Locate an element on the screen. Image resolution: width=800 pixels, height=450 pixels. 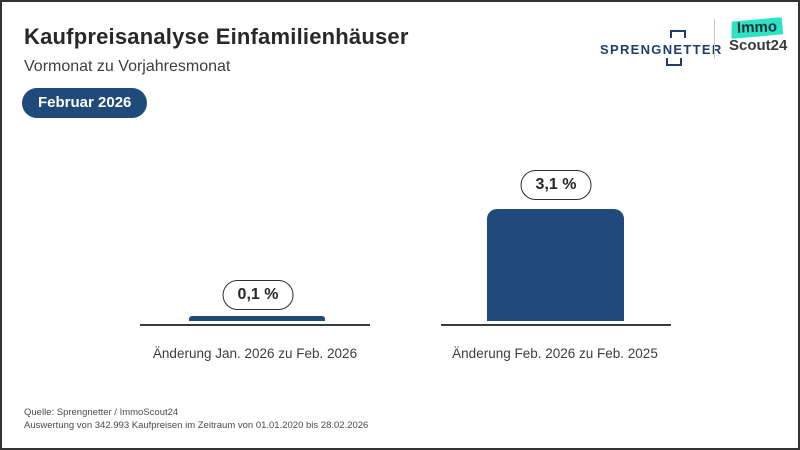
period-badge: Februar 2026 is located at coordinates (85, 103).